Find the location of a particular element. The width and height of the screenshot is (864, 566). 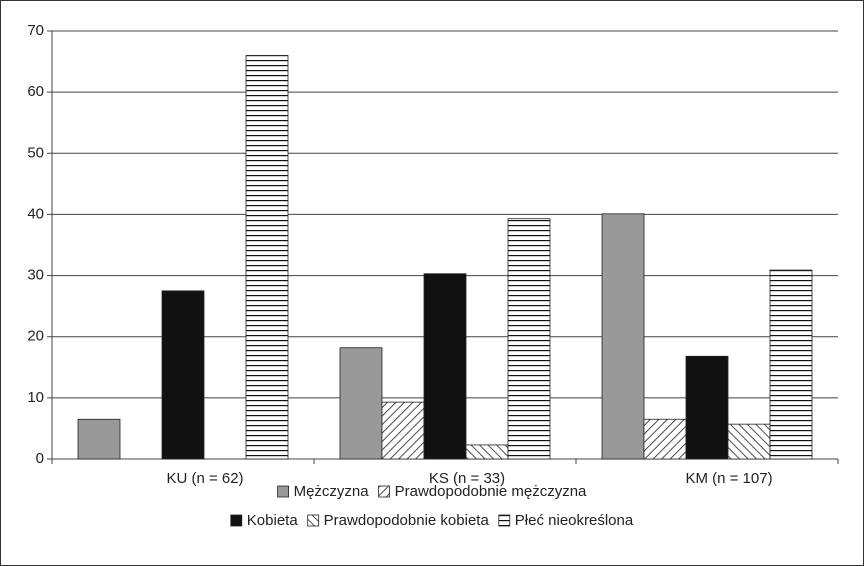

y-tick-label: 60 is located at coordinates (35, 91).